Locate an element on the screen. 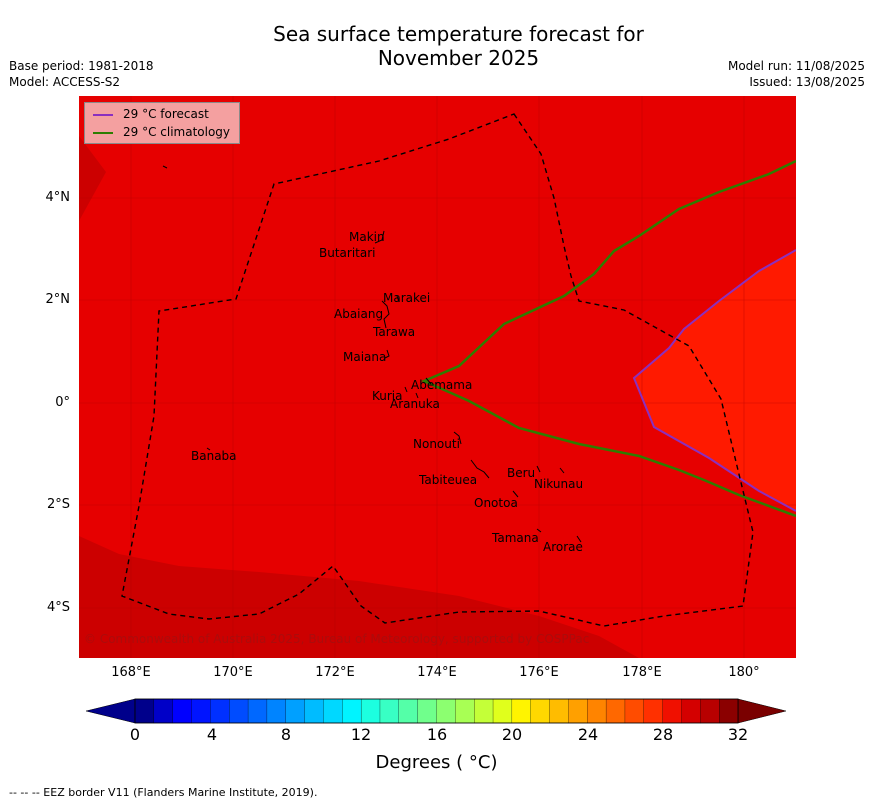 The height and width of the screenshot is (804, 873). title-line-1: Sea surface temperature forecast for is located at coordinates (458, 34).